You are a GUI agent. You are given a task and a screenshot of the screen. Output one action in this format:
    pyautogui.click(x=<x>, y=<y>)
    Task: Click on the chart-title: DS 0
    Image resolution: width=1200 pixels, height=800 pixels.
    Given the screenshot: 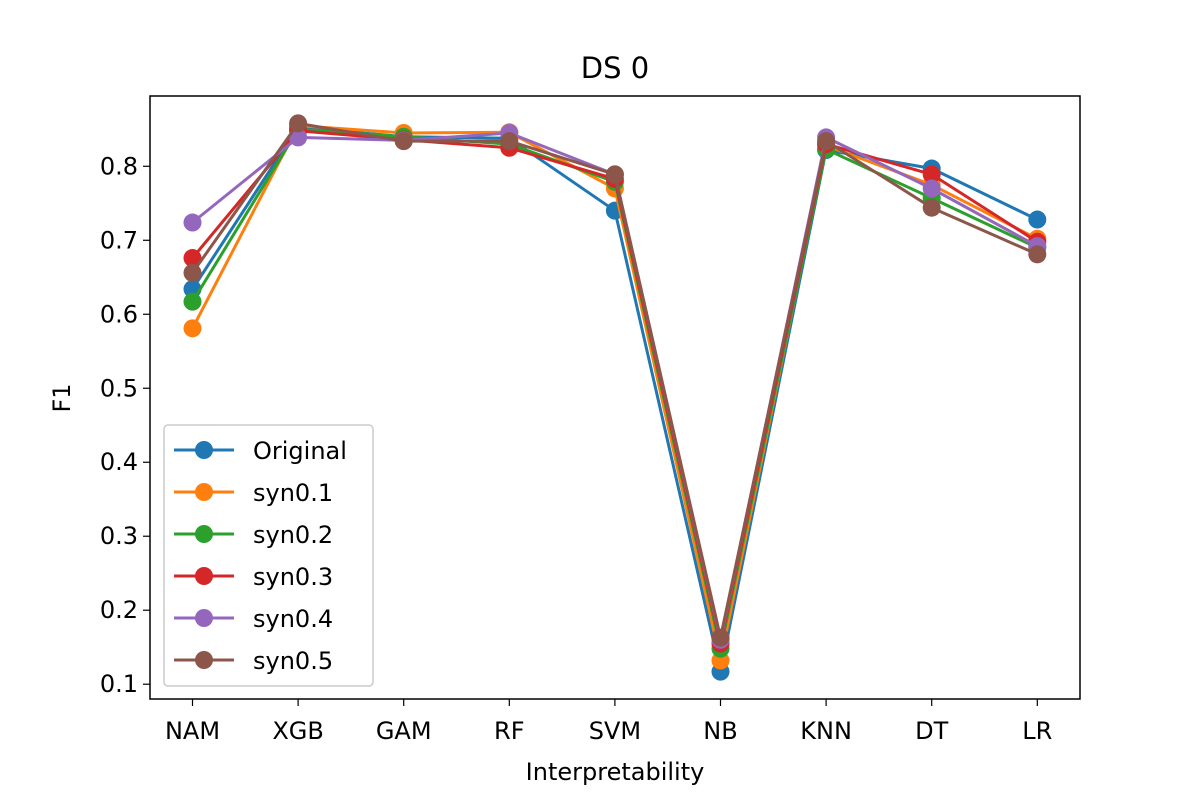 What is the action you would take?
    pyautogui.click(x=615, y=68)
    